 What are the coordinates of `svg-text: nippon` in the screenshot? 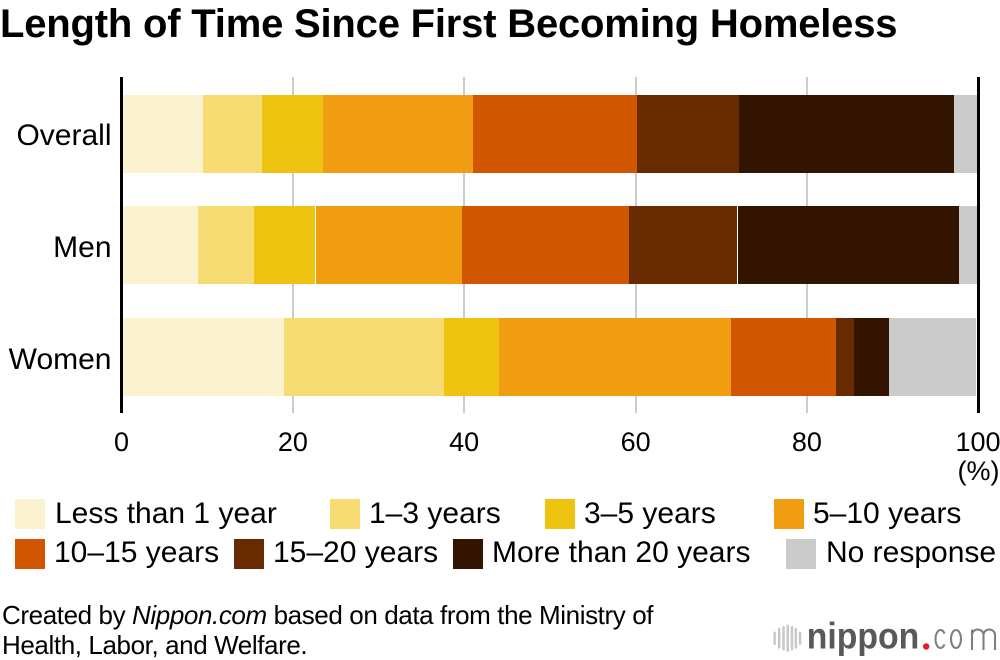 It's located at (863, 636).